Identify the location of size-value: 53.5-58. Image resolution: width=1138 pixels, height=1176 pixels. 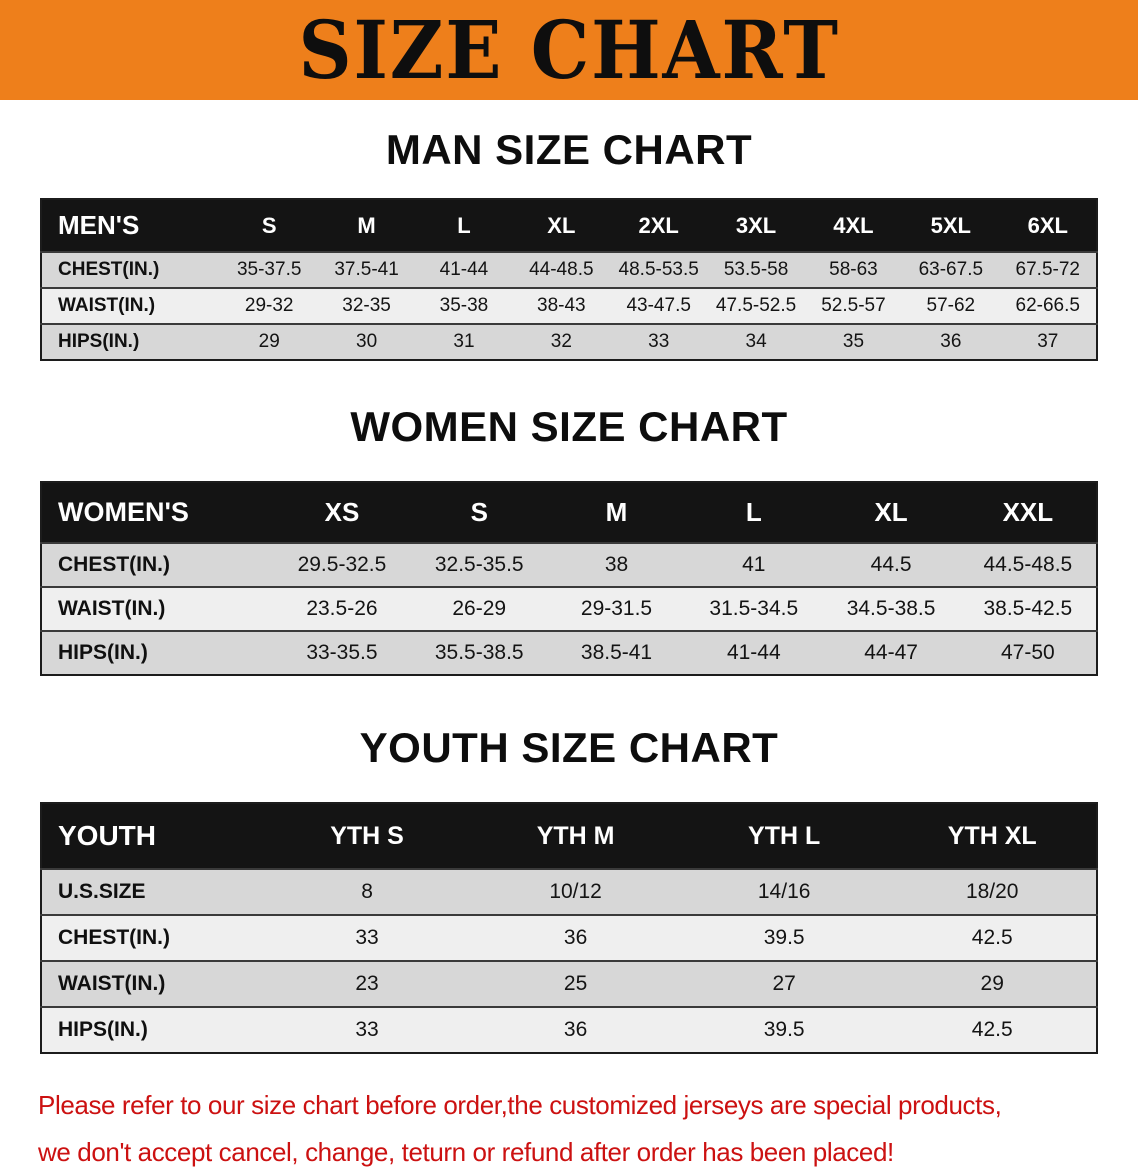
(756, 269).